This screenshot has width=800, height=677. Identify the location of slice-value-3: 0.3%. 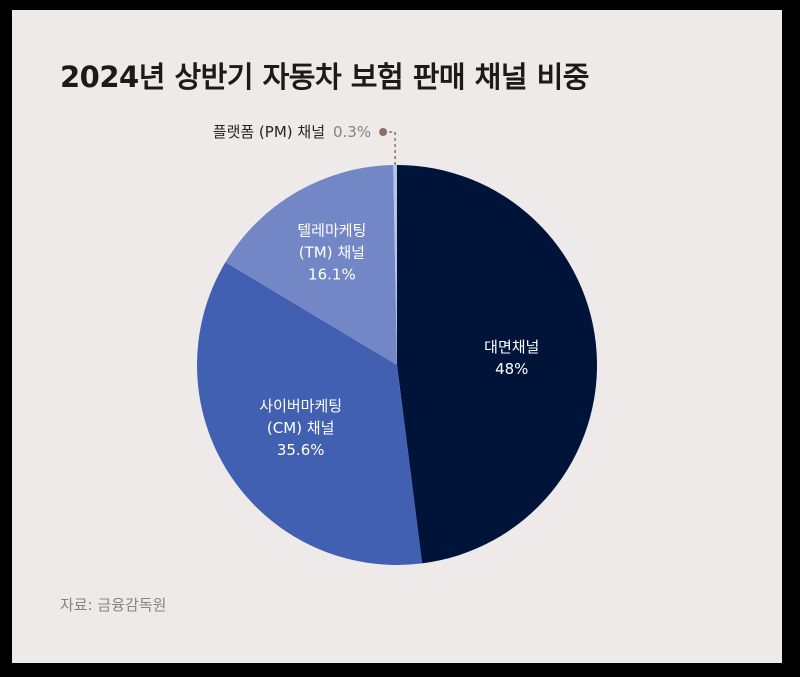
(352, 132).